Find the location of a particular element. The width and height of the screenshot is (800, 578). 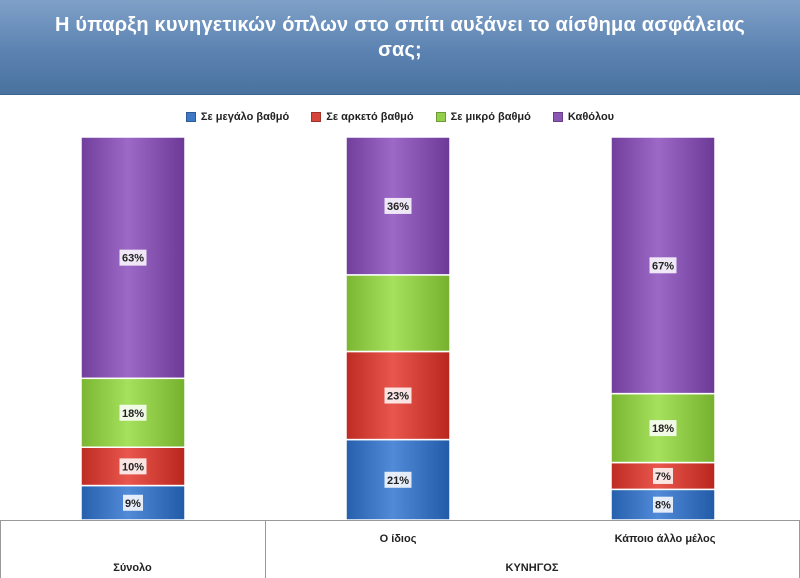

data-label-2-0: 8% is located at coordinates (663, 504).